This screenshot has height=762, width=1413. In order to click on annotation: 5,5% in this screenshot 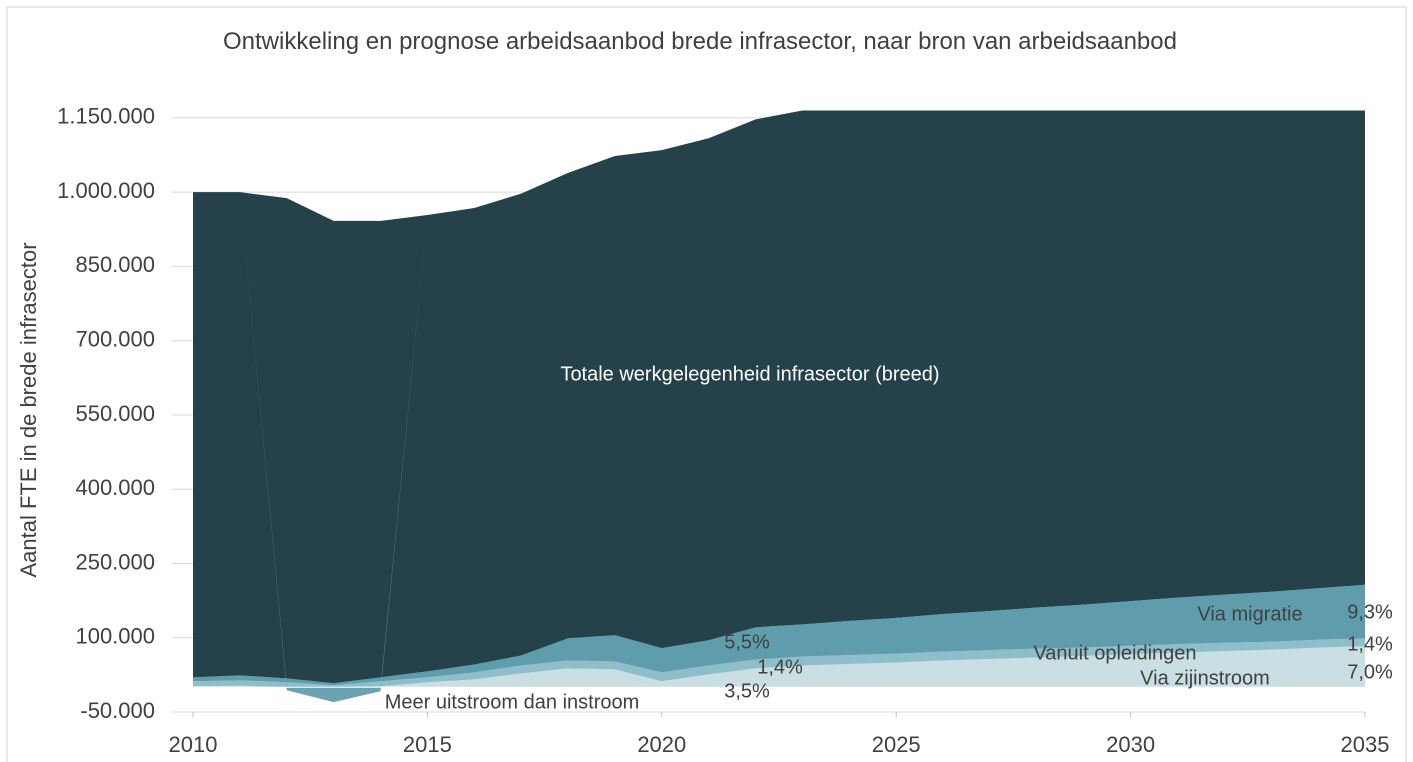, I will do `click(747, 642)`.